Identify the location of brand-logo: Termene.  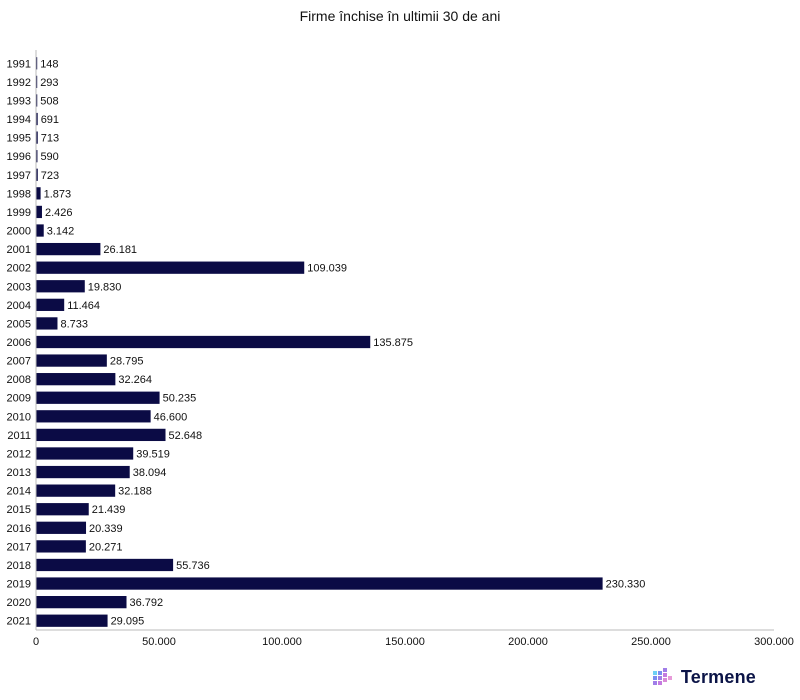
(704, 677).